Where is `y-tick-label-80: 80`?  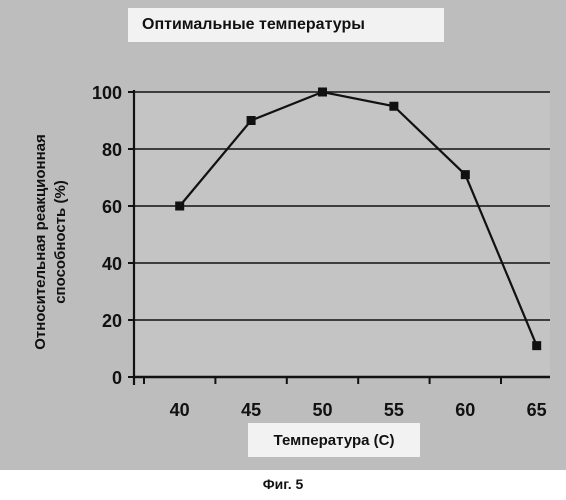
y-tick-label-80: 80 is located at coordinates (112, 150).